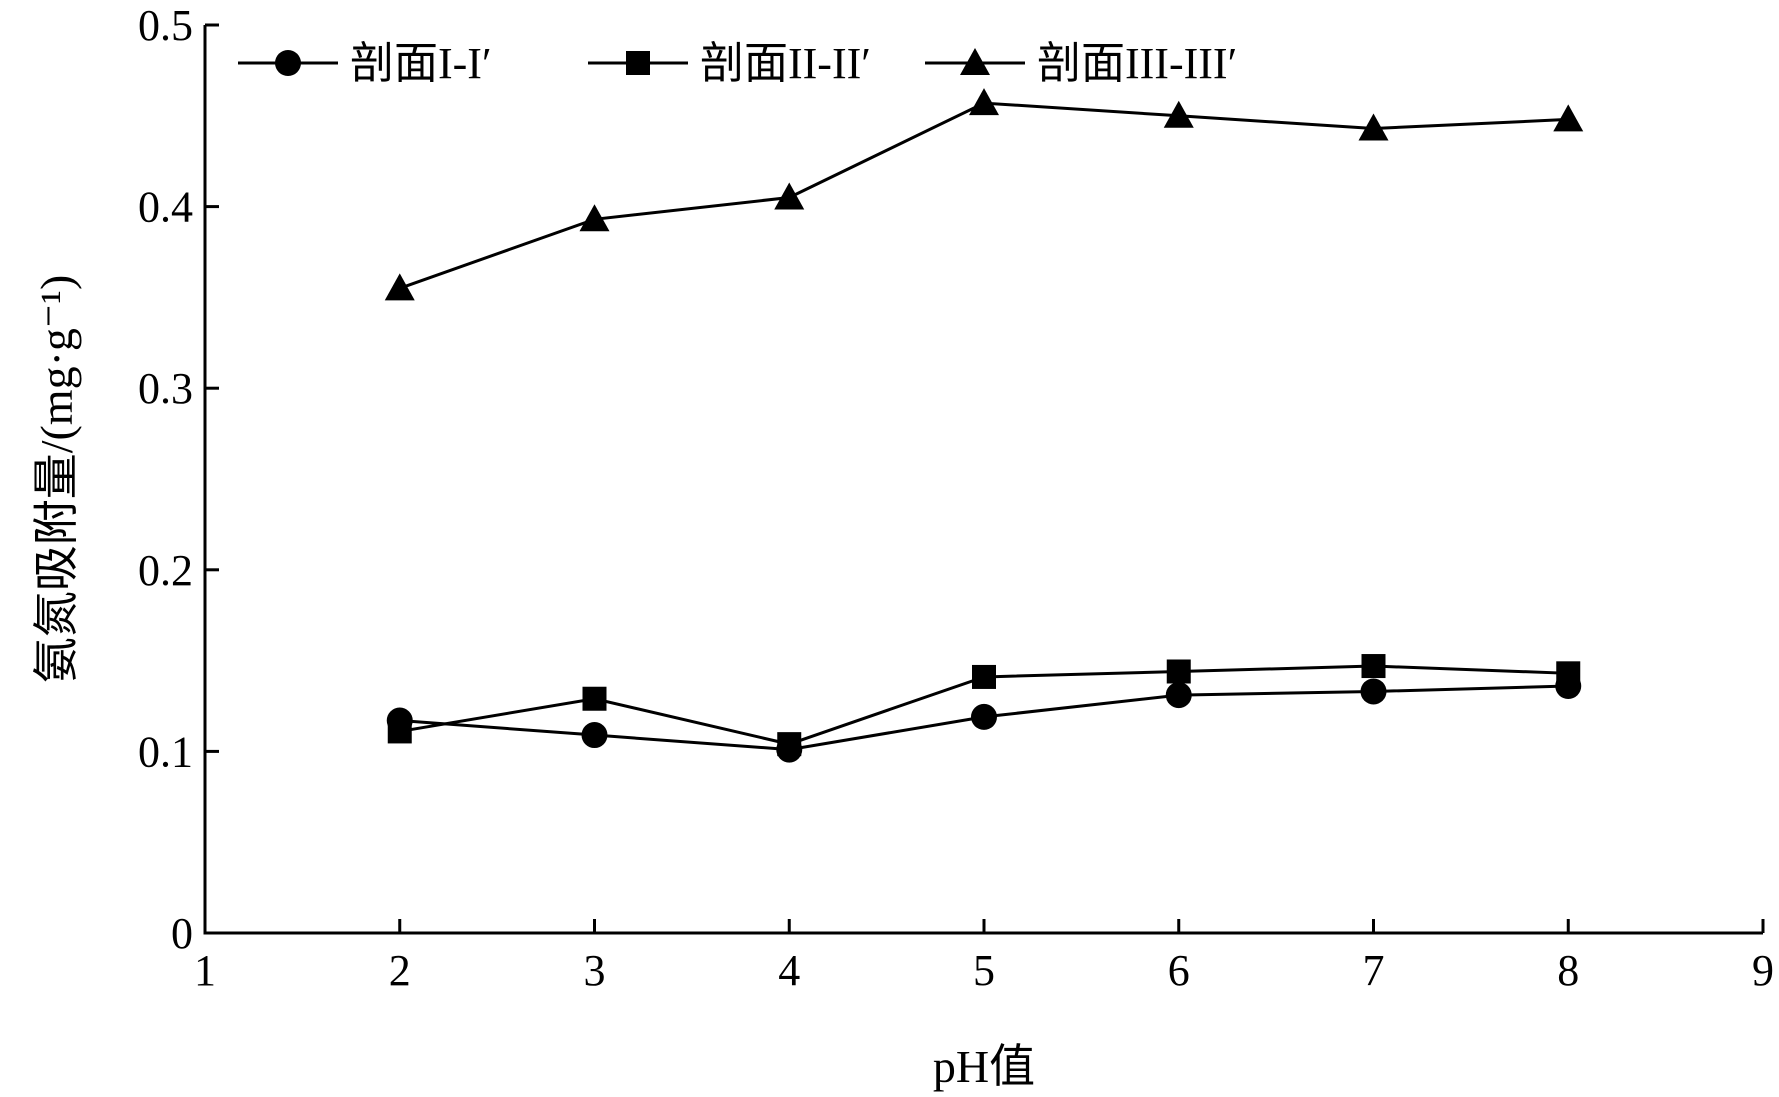 The width and height of the screenshot is (1779, 1097). I want to click on legend-label: 剖面III-III′, so click(1137, 63).